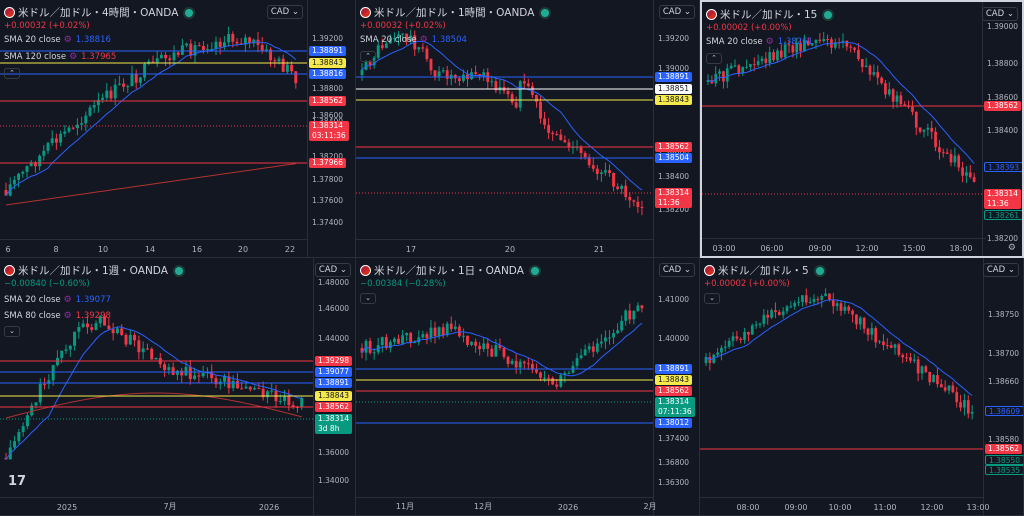 This screenshot has width=1024, height=516. I want to click on price-tag: 1.38012, so click(674, 423).